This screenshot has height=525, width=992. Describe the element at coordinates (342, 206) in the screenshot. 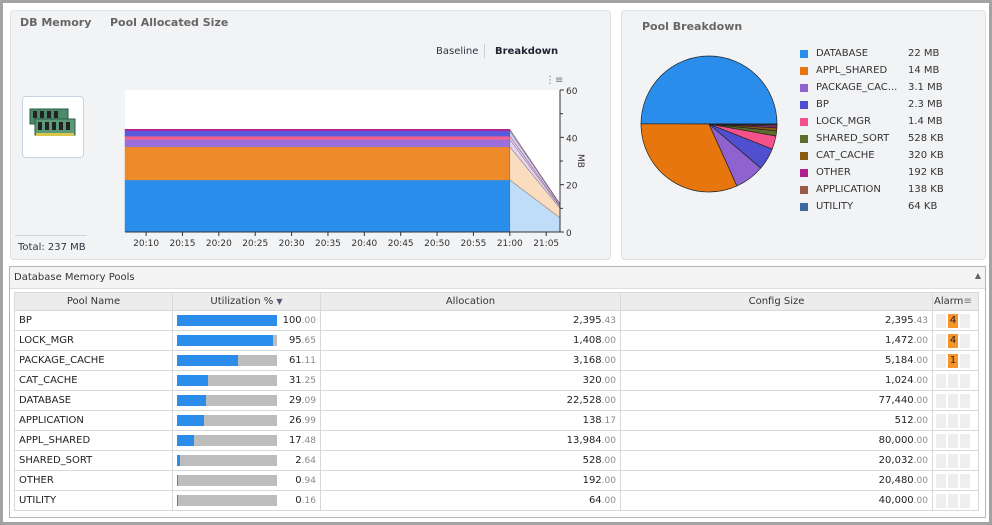

I see `area-series-database` at that location.